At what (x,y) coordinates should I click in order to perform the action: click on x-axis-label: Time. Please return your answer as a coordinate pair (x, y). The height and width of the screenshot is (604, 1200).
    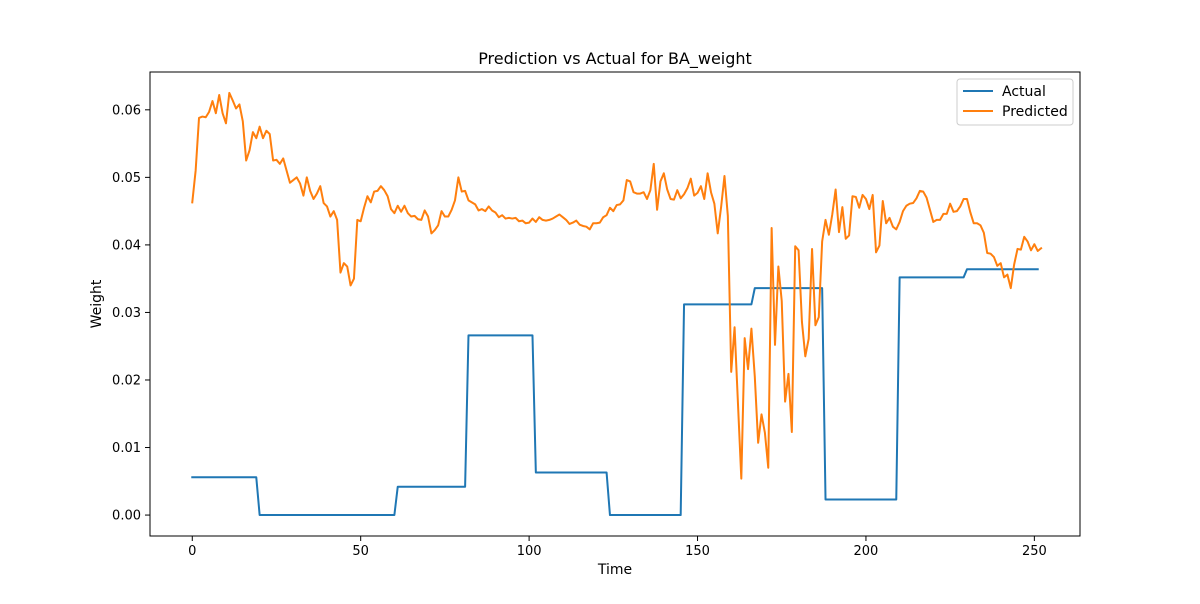
    Looking at the image, I should click on (614, 570).